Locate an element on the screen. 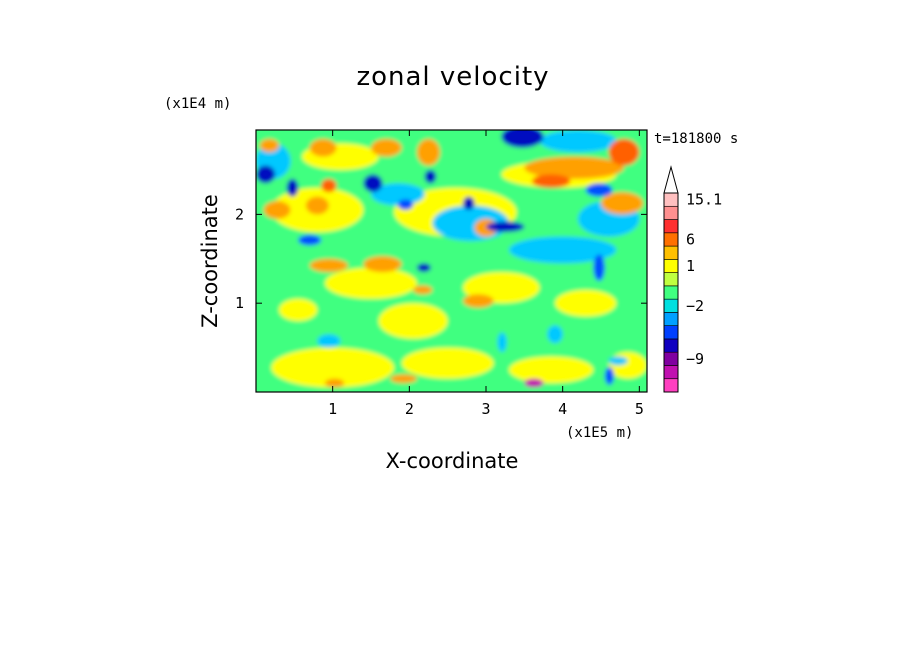  y-tick-label: 2 is located at coordinates (239, 214).